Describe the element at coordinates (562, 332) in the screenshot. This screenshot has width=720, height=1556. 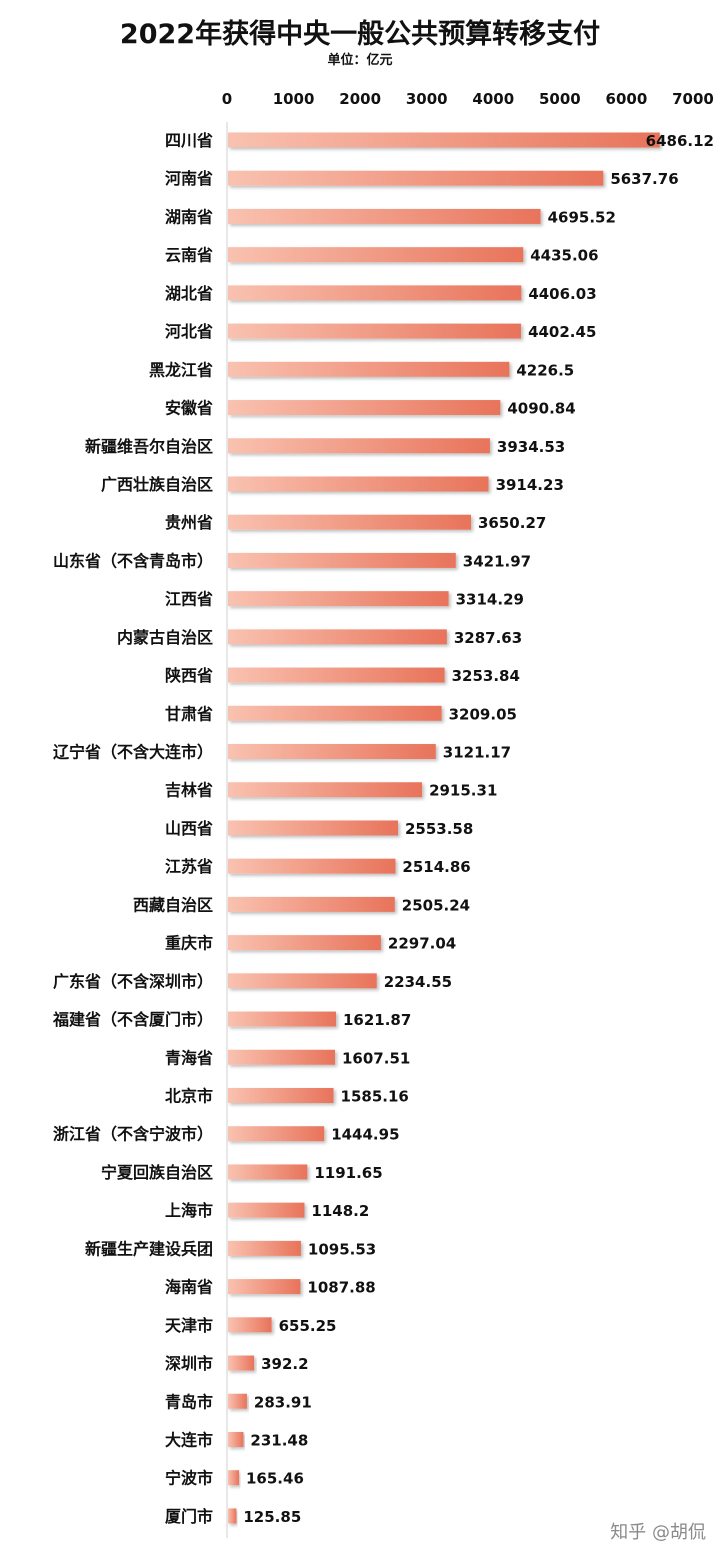
I see `data-label: 4402.45` at that location.